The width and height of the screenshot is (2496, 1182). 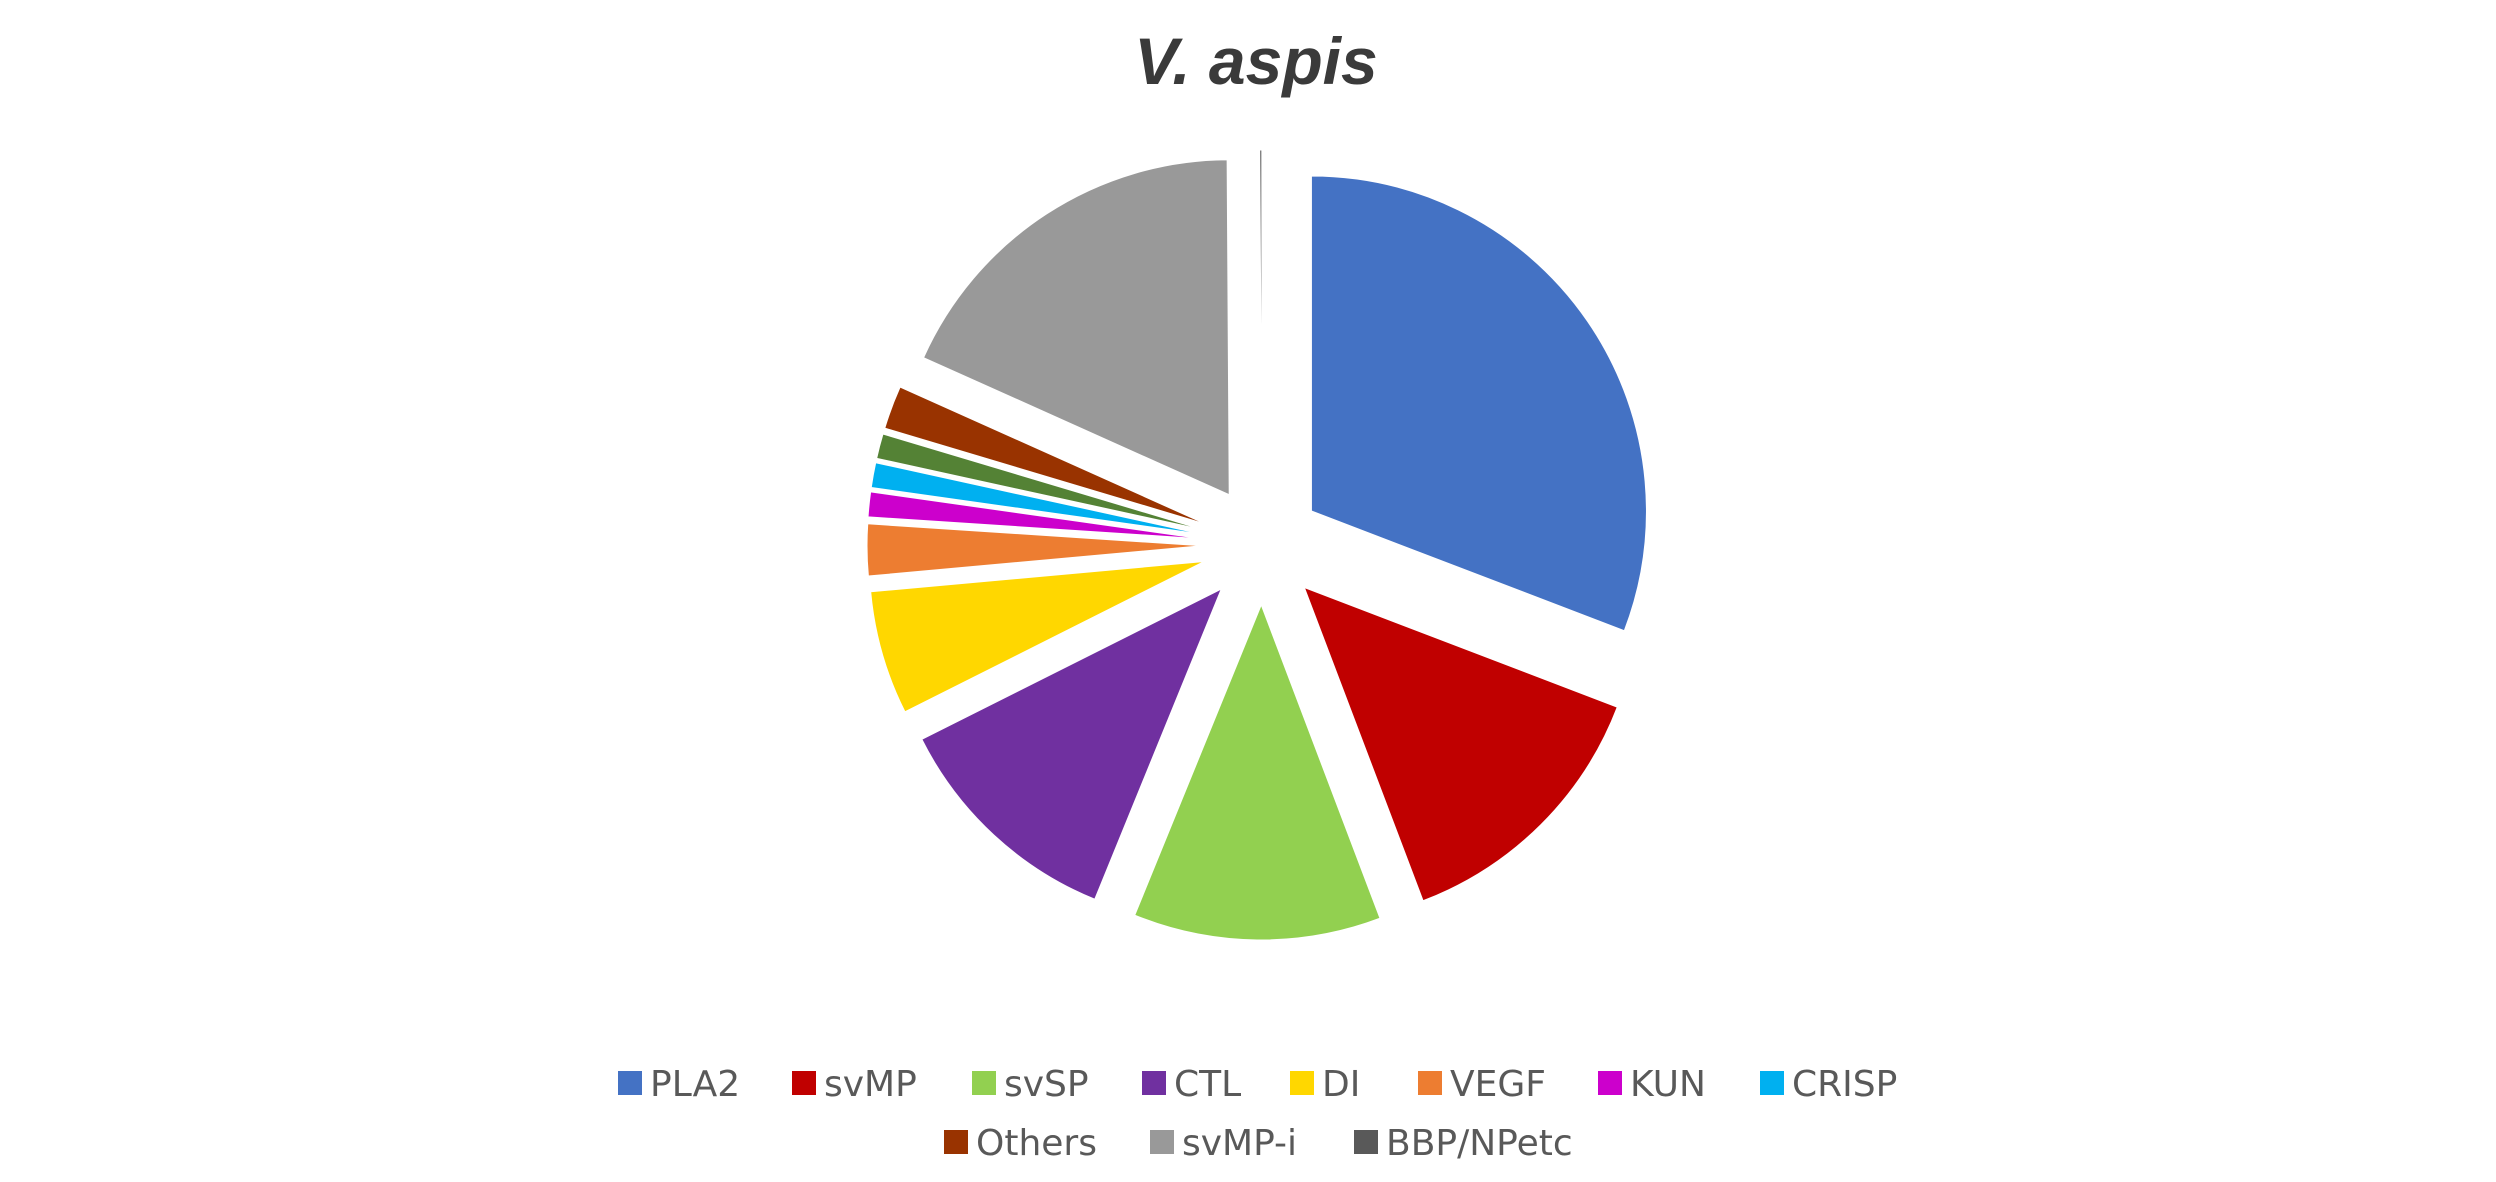 I want to click on legend-item-pla2: PLA2, so click(x=679, y=1084).